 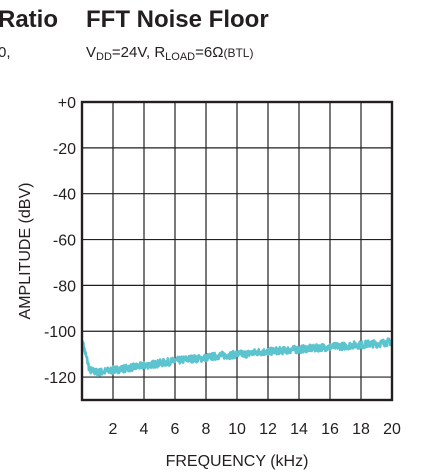 I want to click on y-tick-label: -100, so click(x=60, y=332).